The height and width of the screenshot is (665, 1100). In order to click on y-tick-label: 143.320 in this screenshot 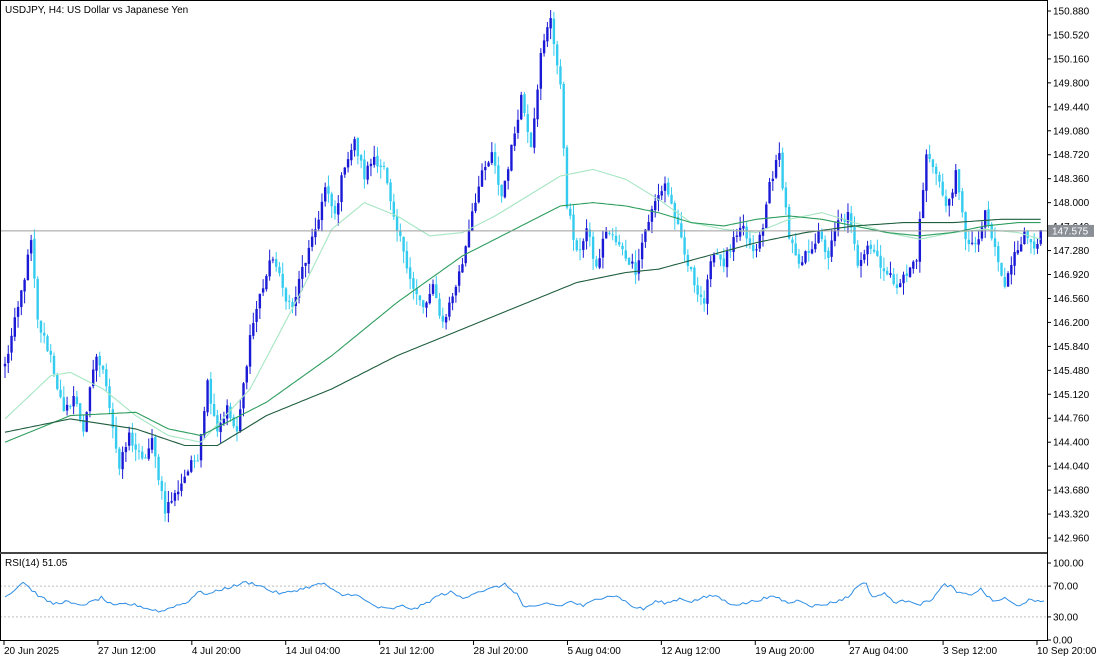, I will do `click(1071, 515)`.